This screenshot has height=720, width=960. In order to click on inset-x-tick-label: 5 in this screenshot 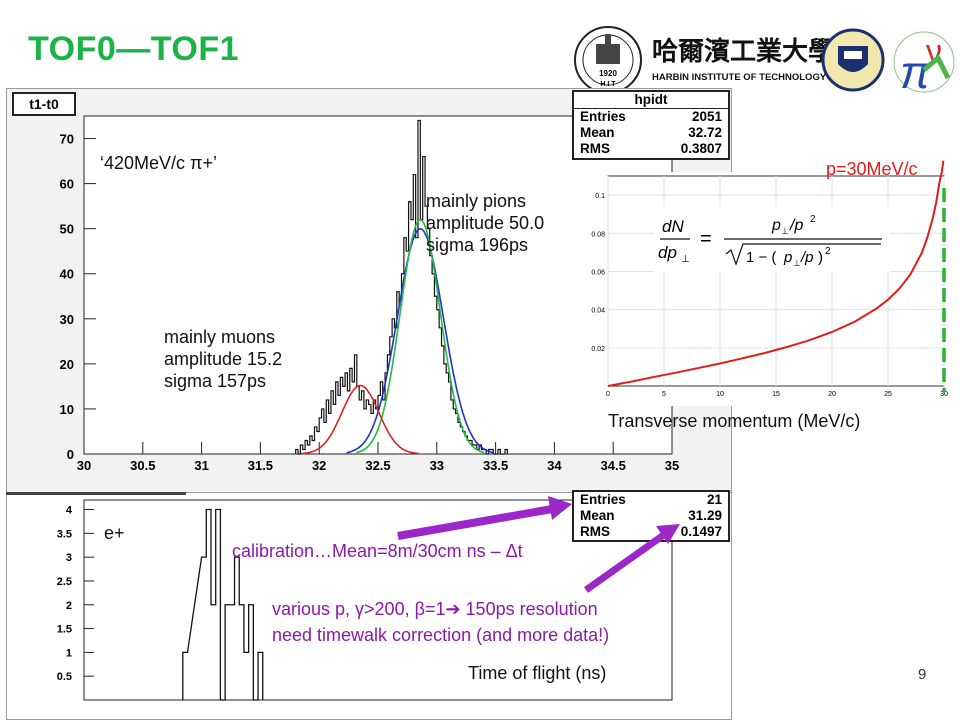, I will do `click(664, 394)`.